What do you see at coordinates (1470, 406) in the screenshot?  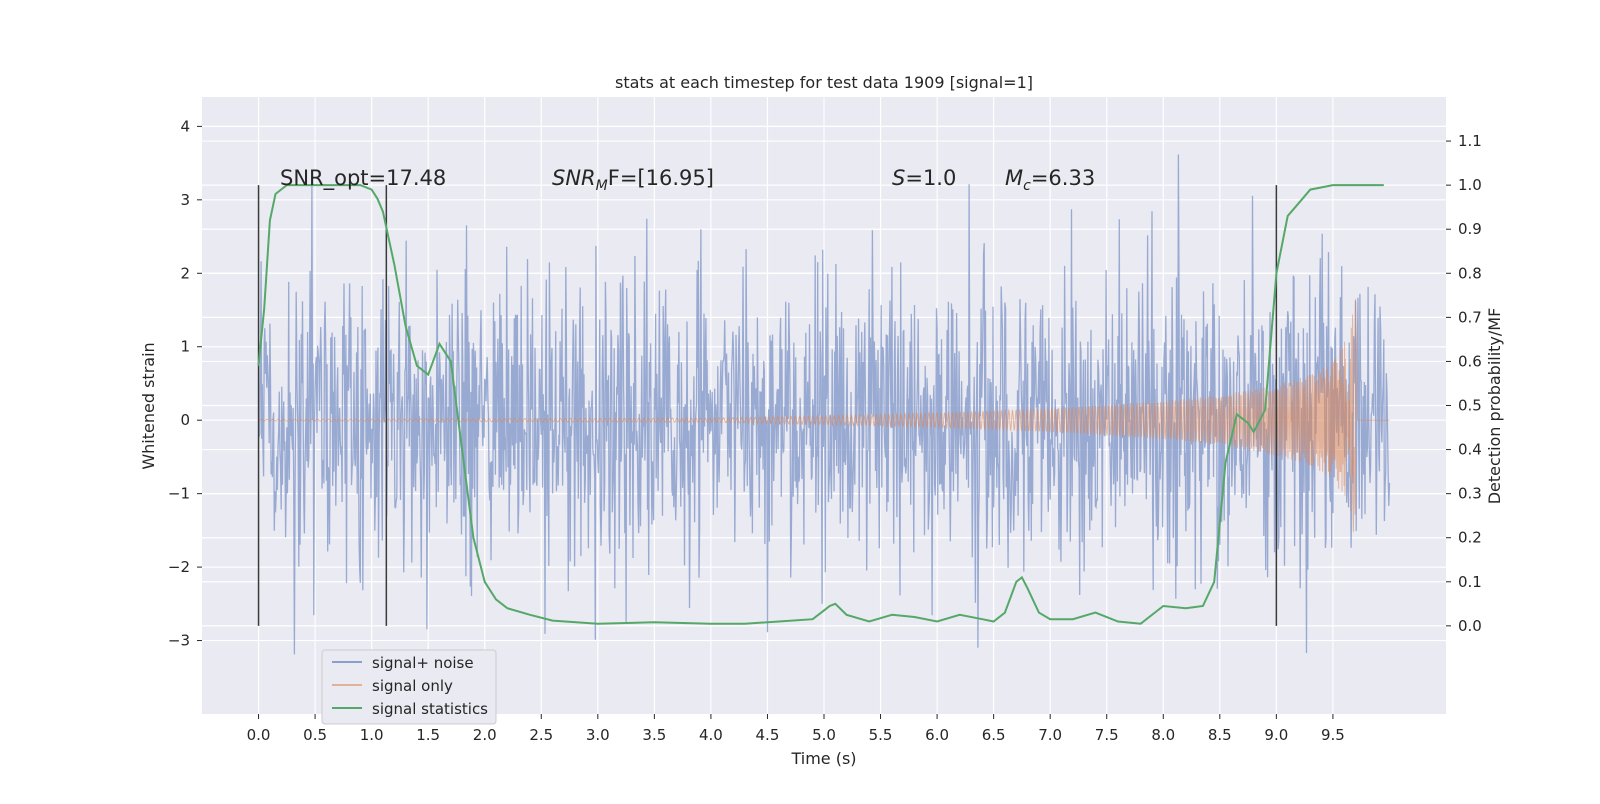 I see `y-tick-label-right: 0.5` at bounding box center [1470, 406].